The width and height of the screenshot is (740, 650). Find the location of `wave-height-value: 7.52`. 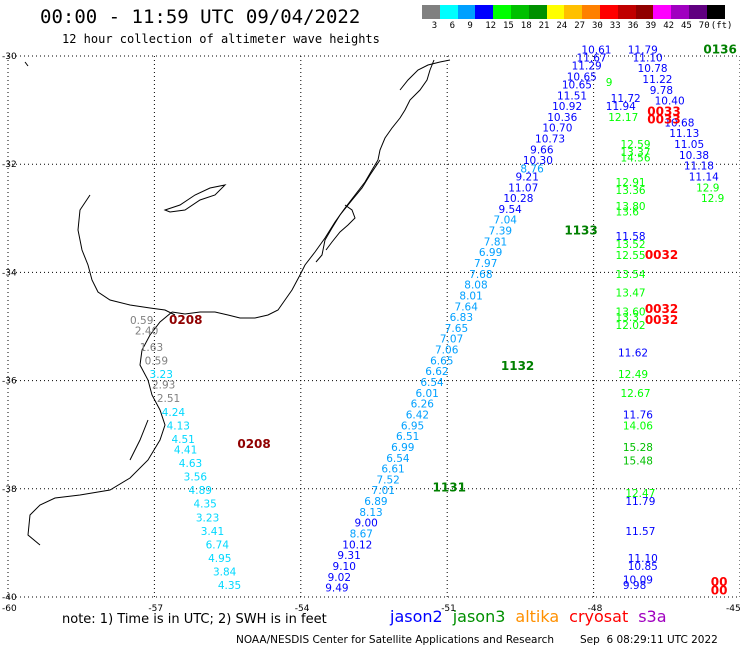

wave-height-value: 7.52 is located at coordinates (387, 480).